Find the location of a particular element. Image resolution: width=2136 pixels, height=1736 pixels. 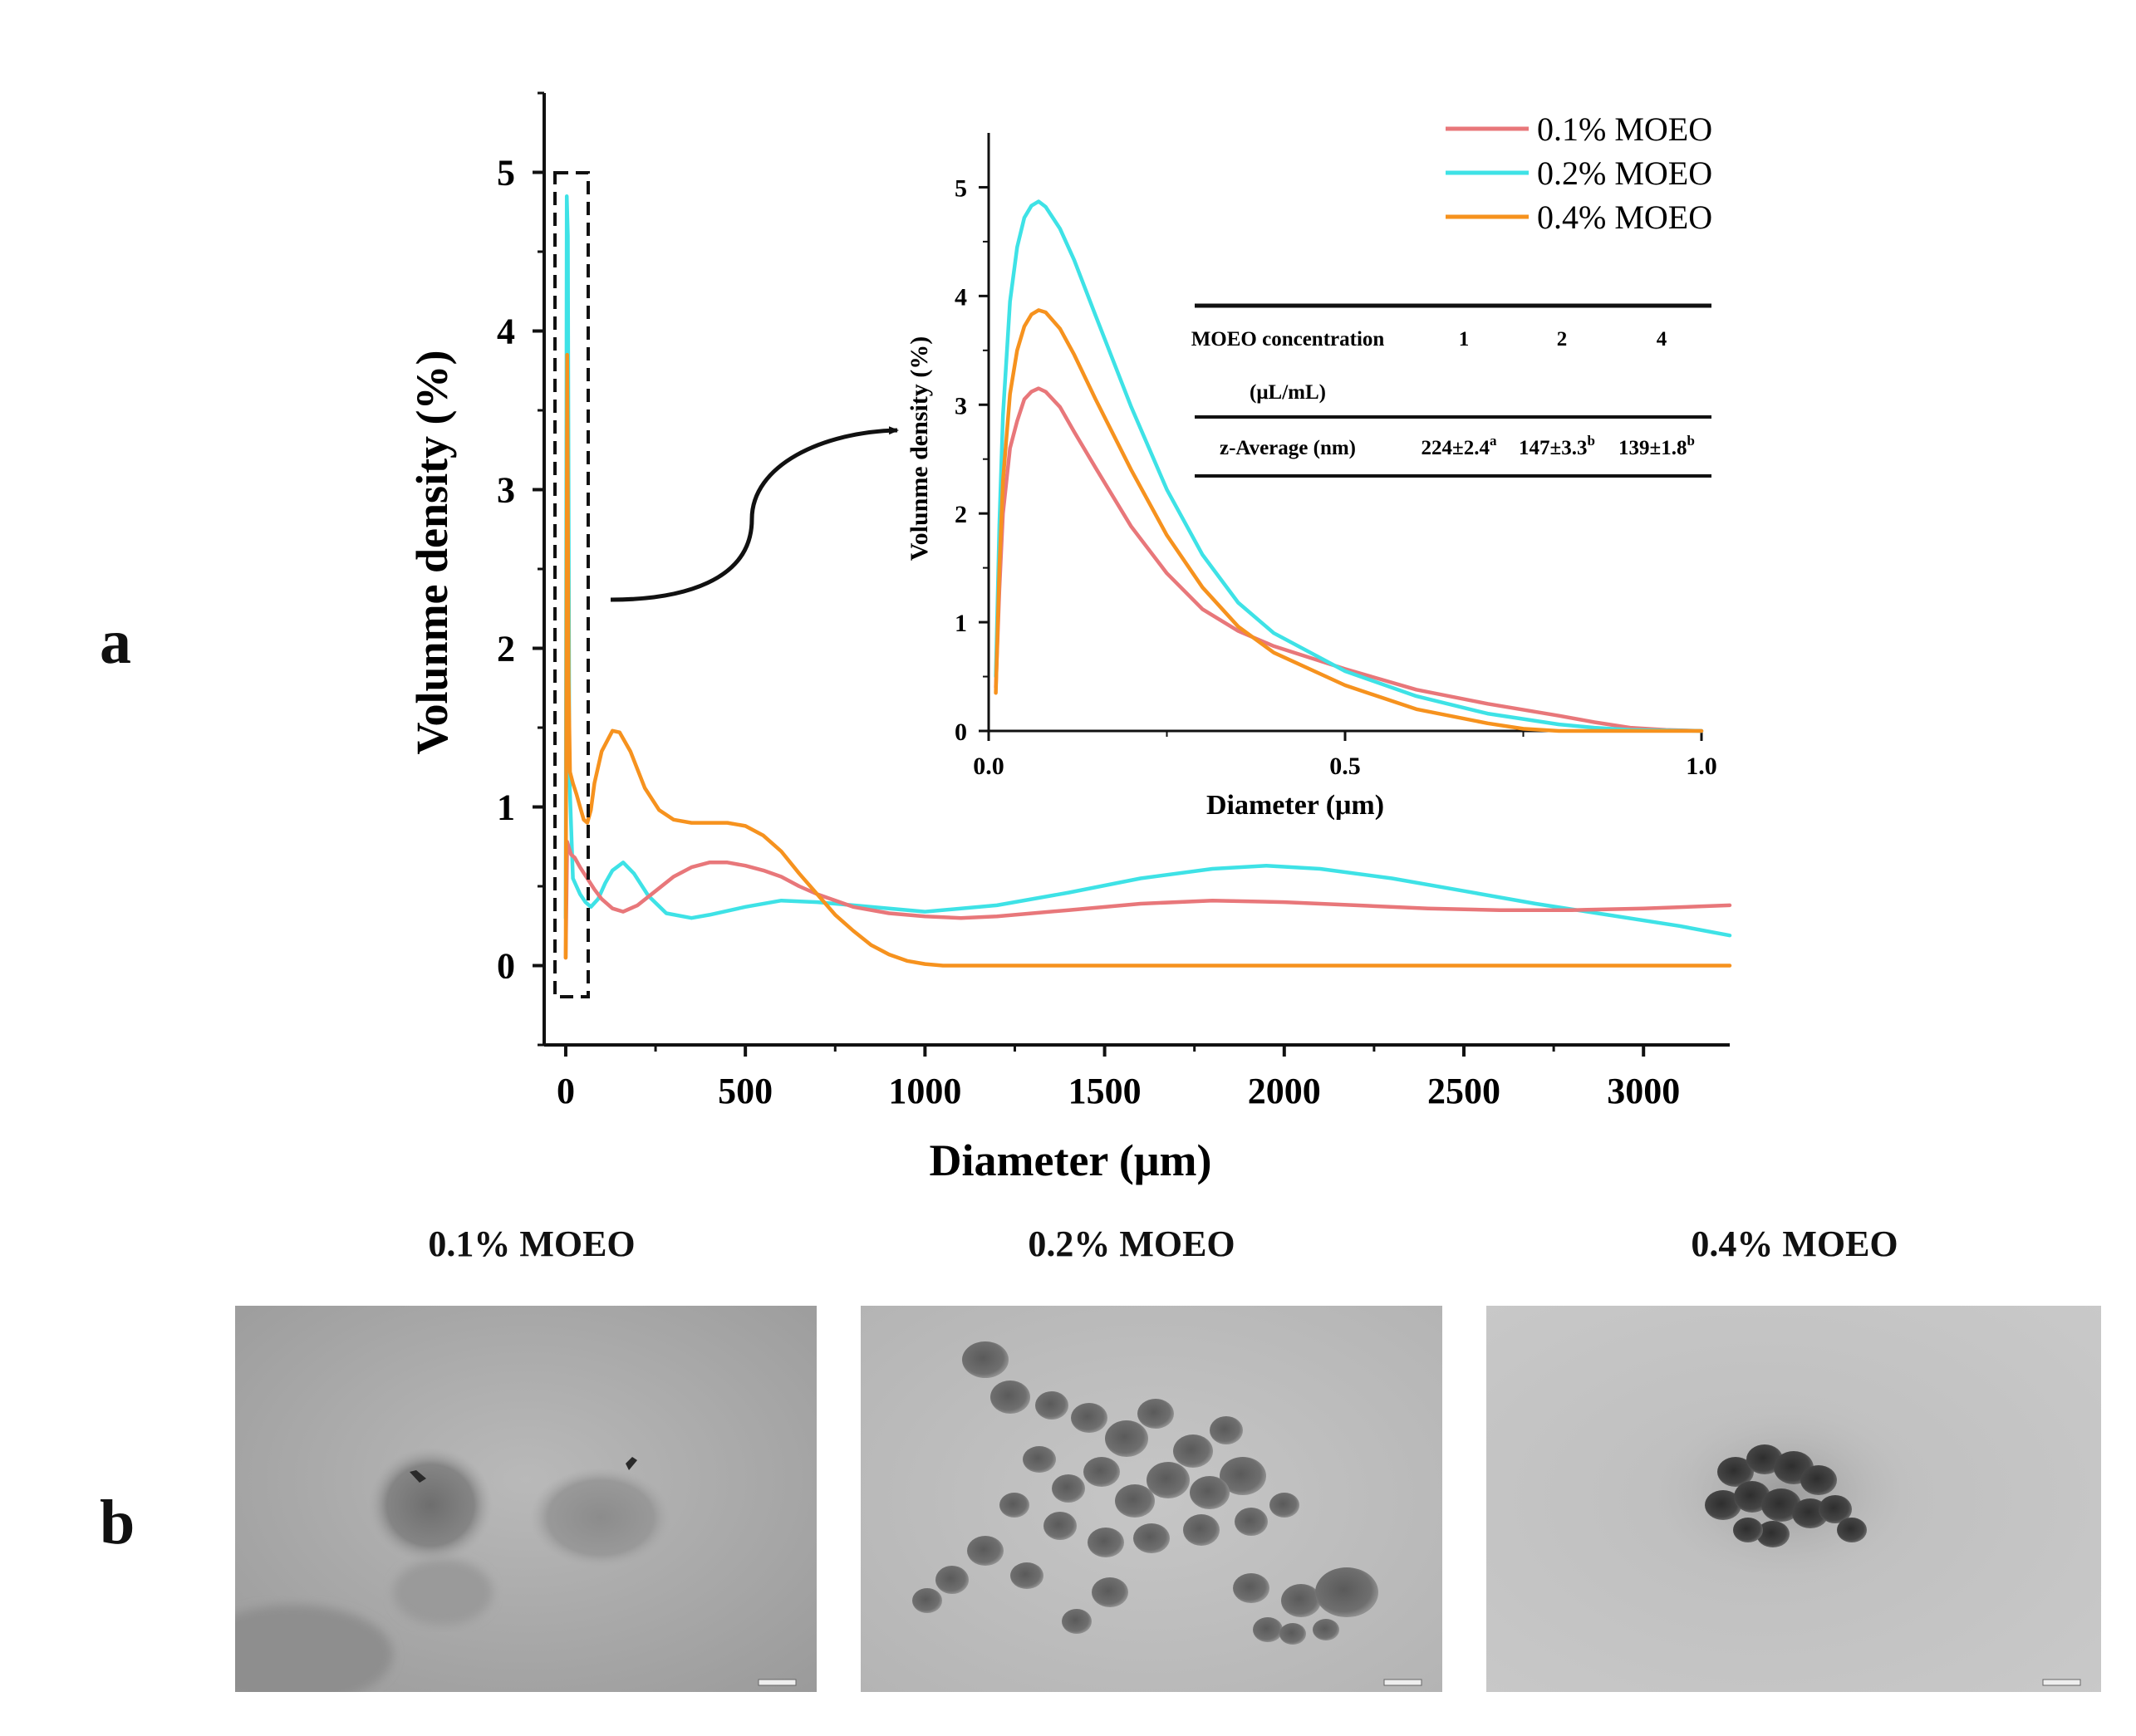

main-y-tick-label: 3 is located at coordinates (506, 491).